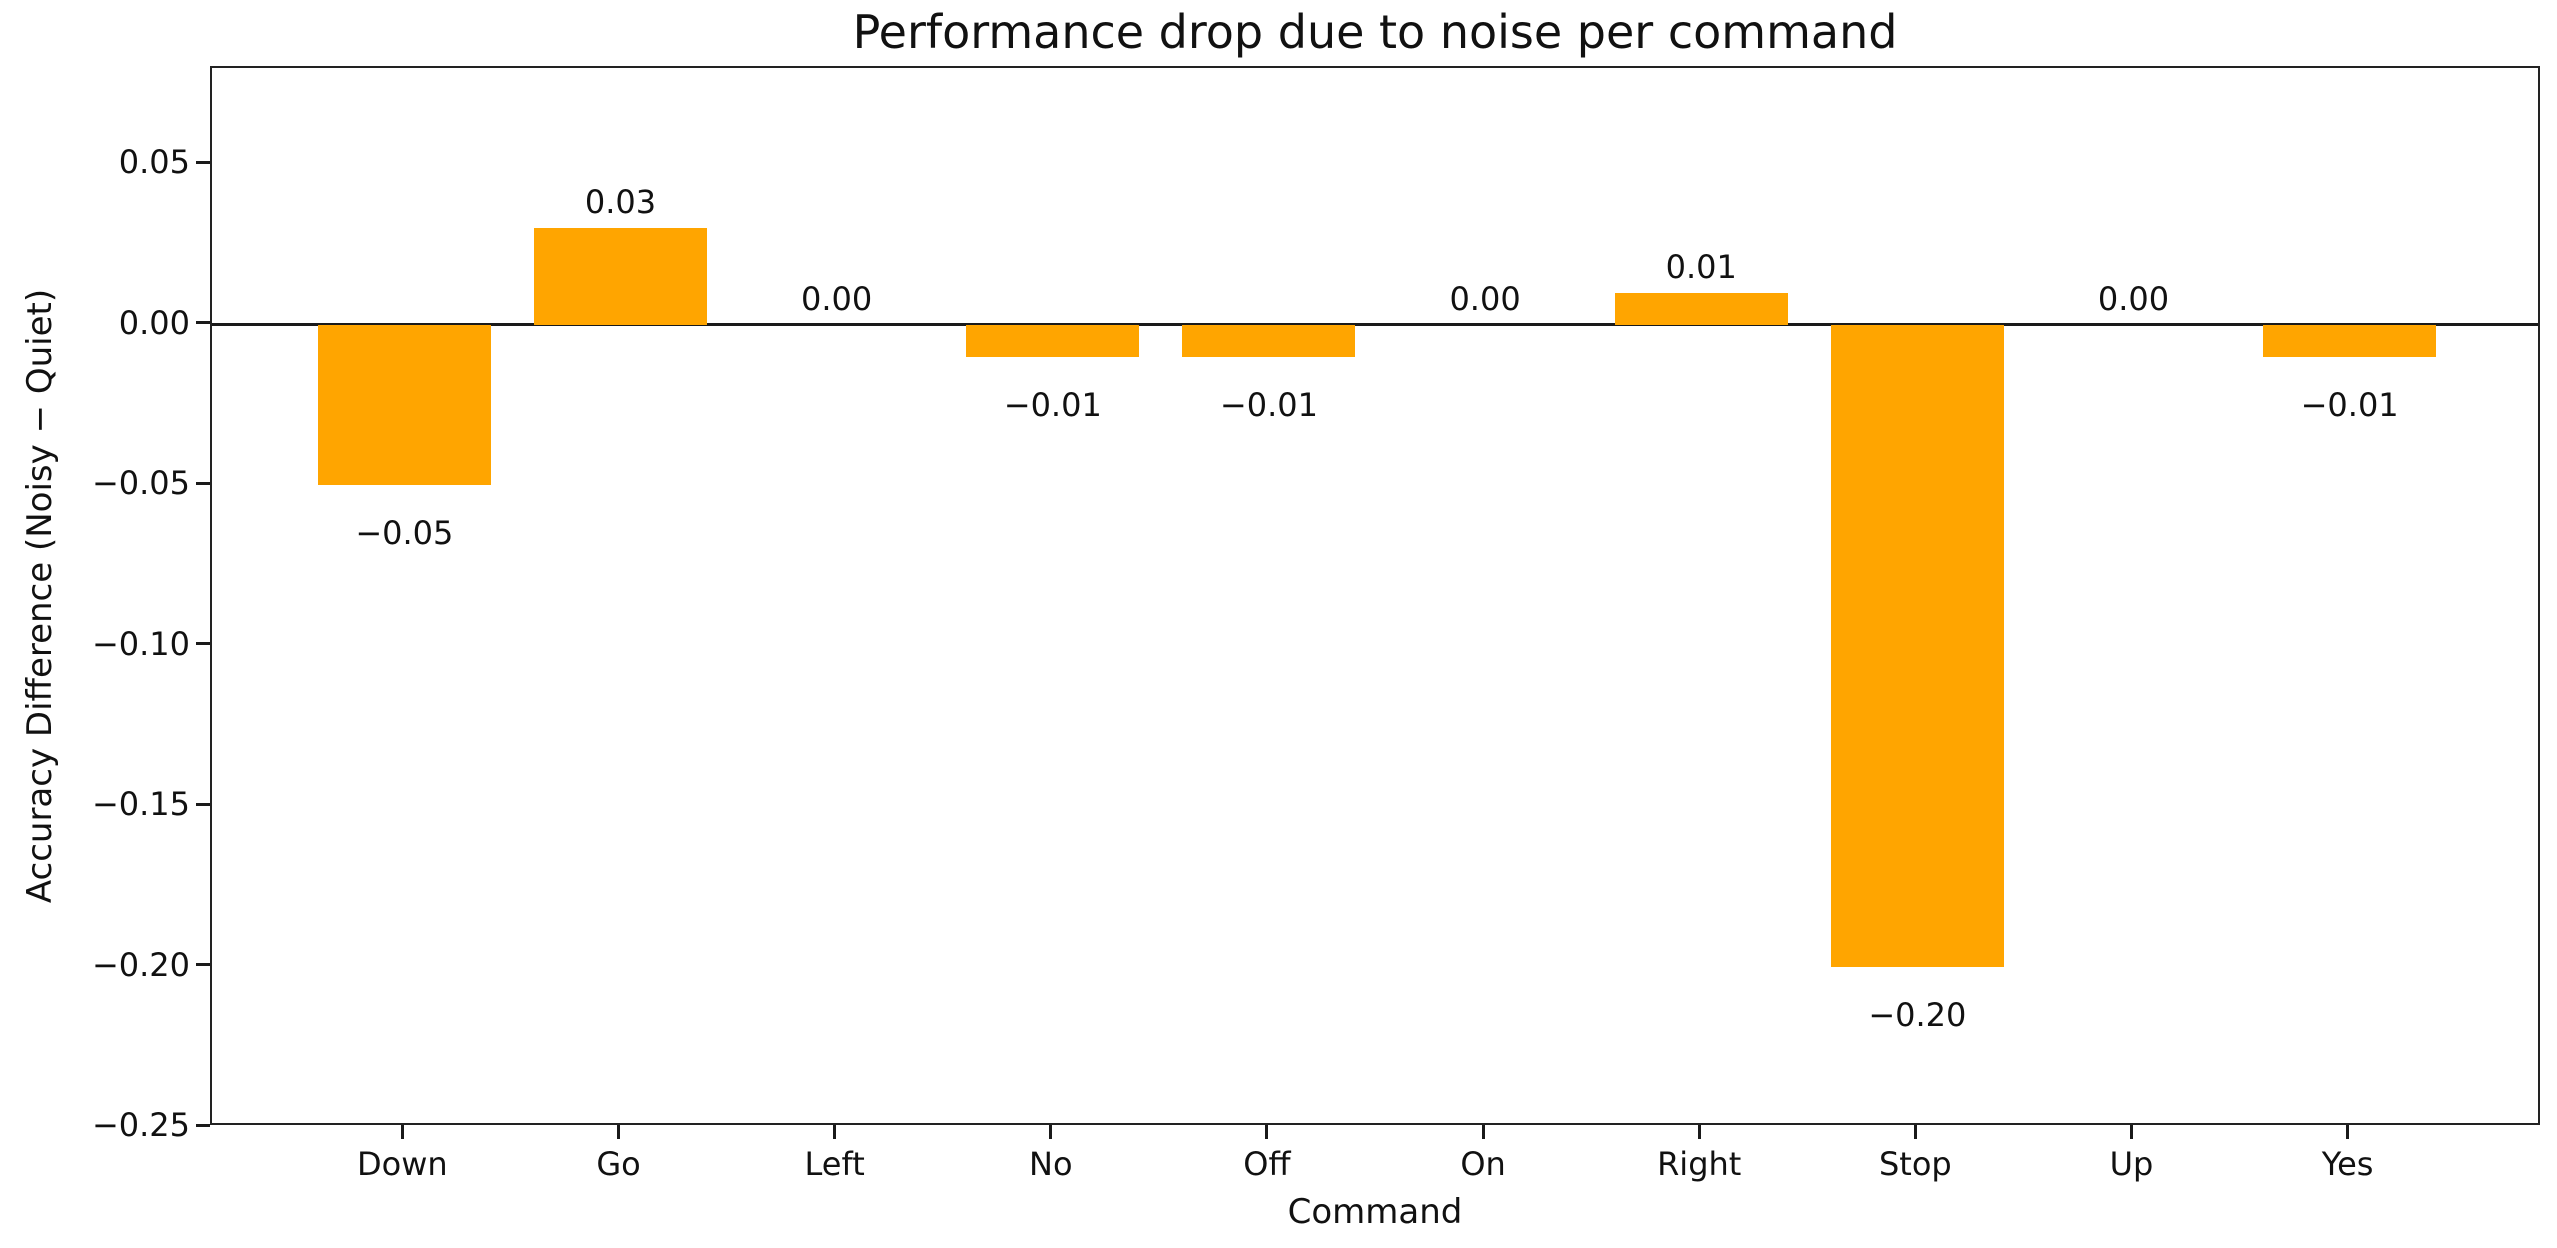 Image resolution: width=2557 pixels, height=1248 pixels. Describe the element at coordinates (1915, 1164) in the screenshot. I see `x-tick-label: Stop` at that location.